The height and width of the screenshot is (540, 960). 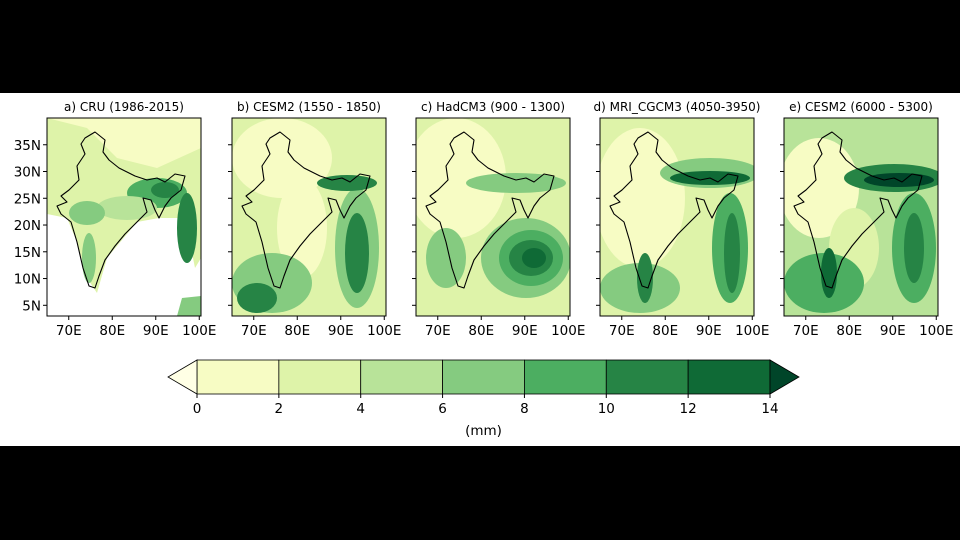 What do you see at coordinates (688, 409) in the screenshot?
I see `colorbar-tick-label: 12` at bounding box center [688, 409].